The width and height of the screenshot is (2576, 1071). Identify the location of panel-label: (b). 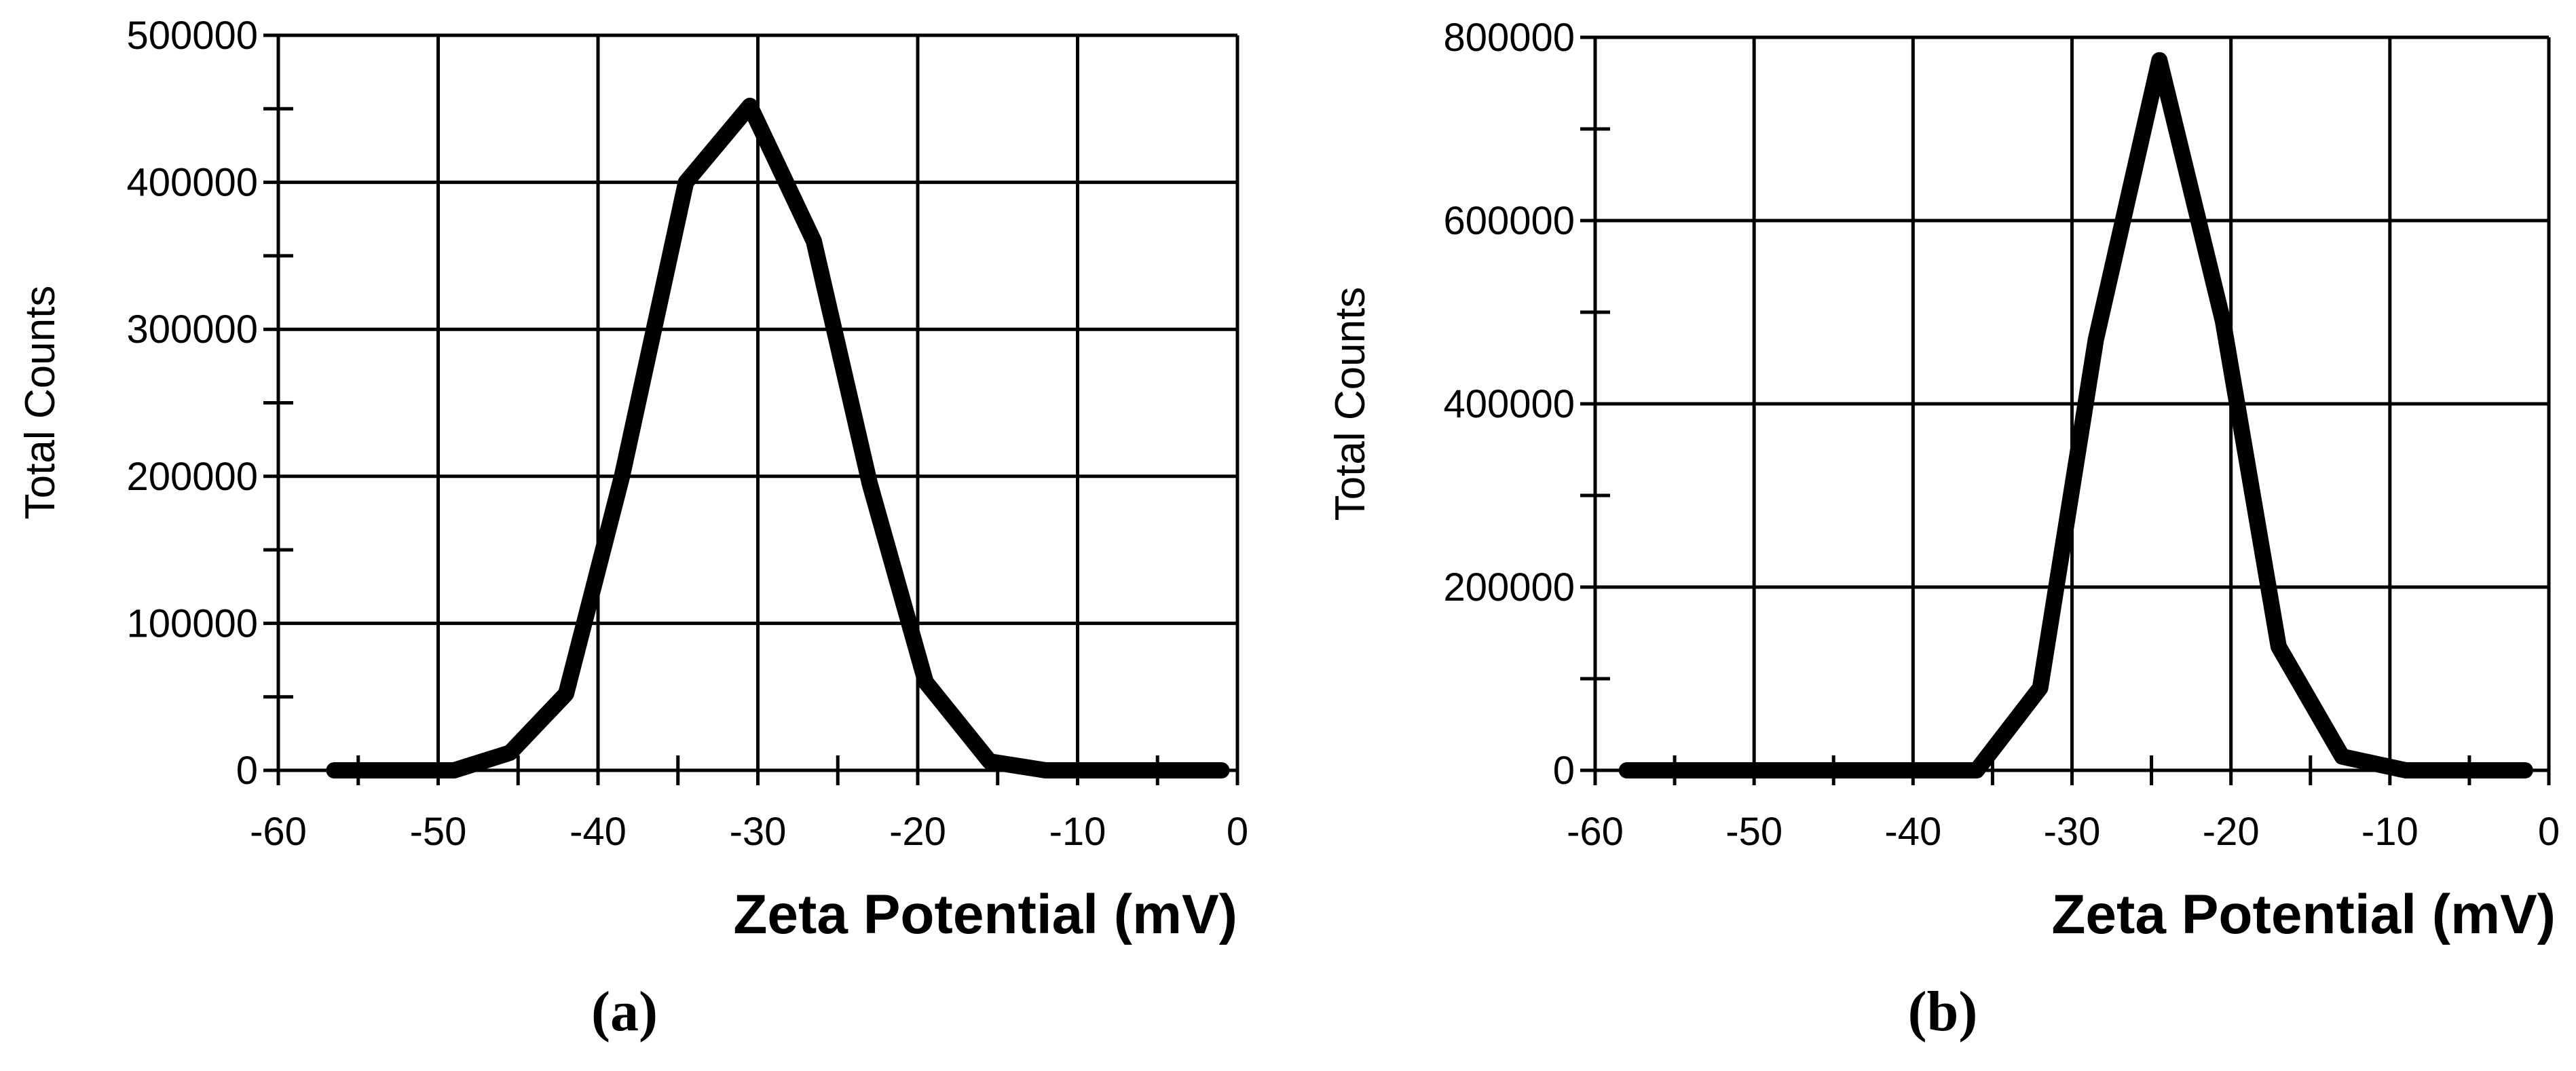
(1943, 1012).